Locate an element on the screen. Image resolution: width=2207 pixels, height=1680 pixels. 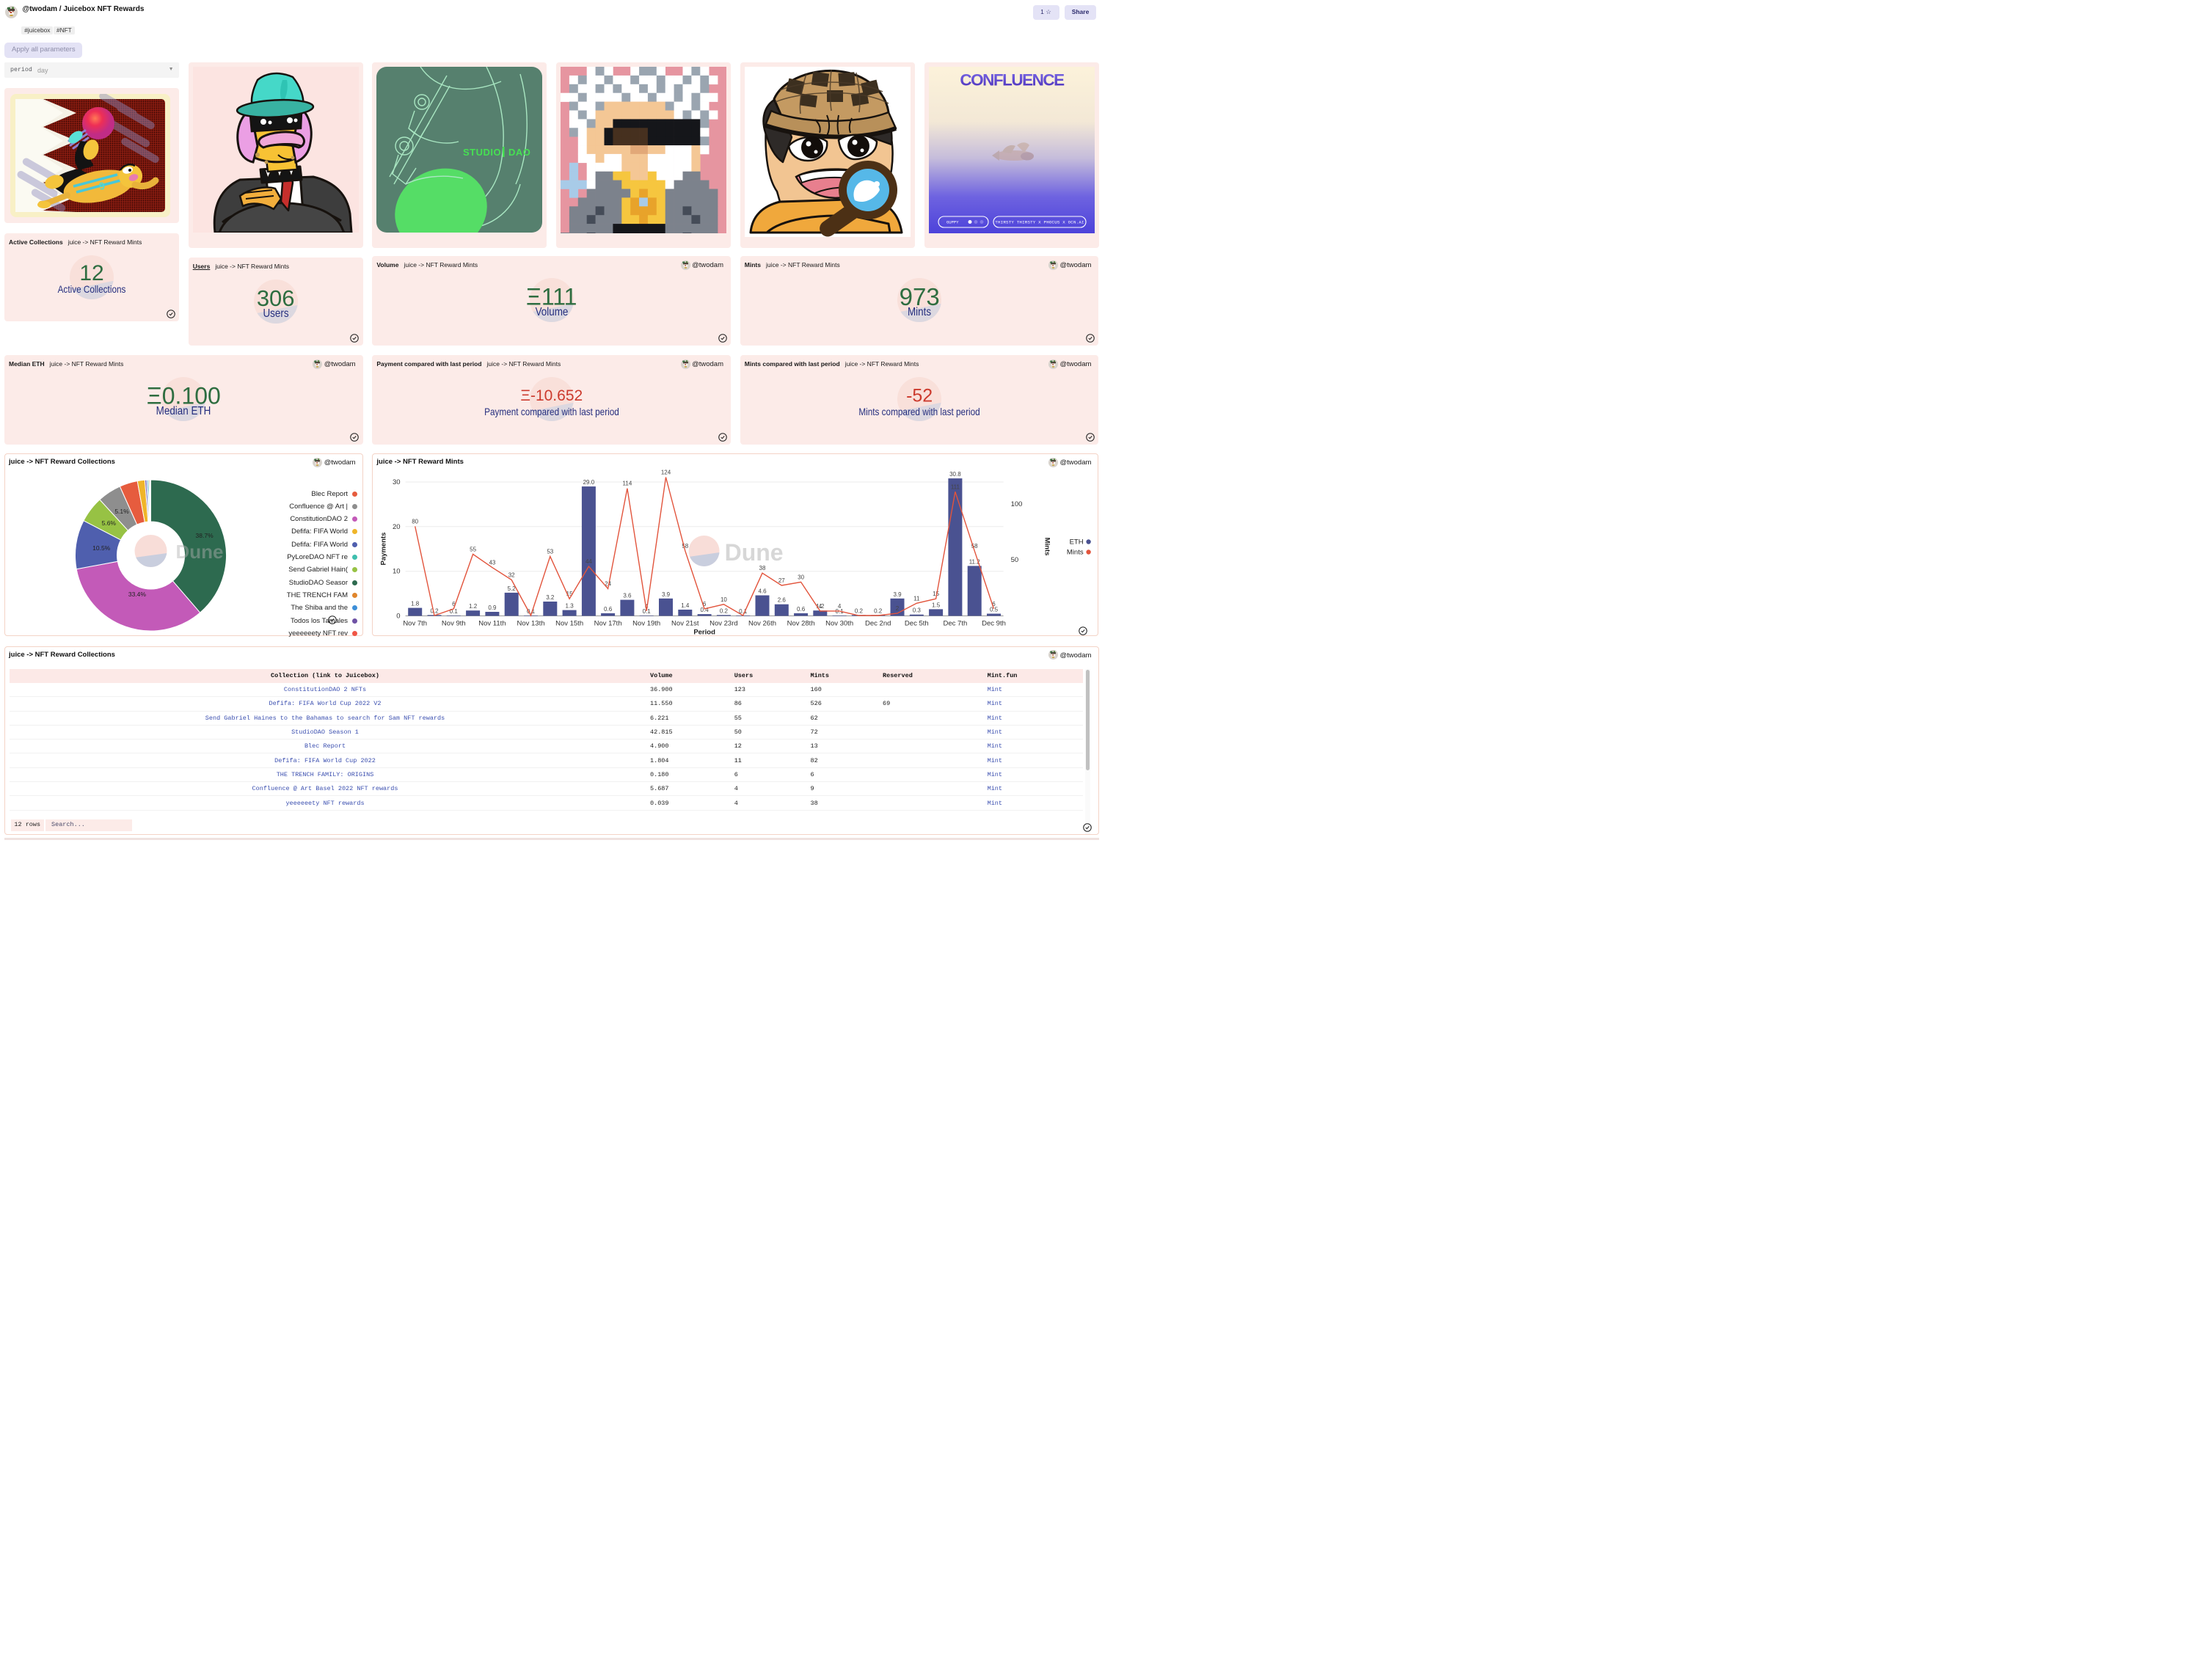
svg-text: 5.6% is located at coordinates (110, 523).